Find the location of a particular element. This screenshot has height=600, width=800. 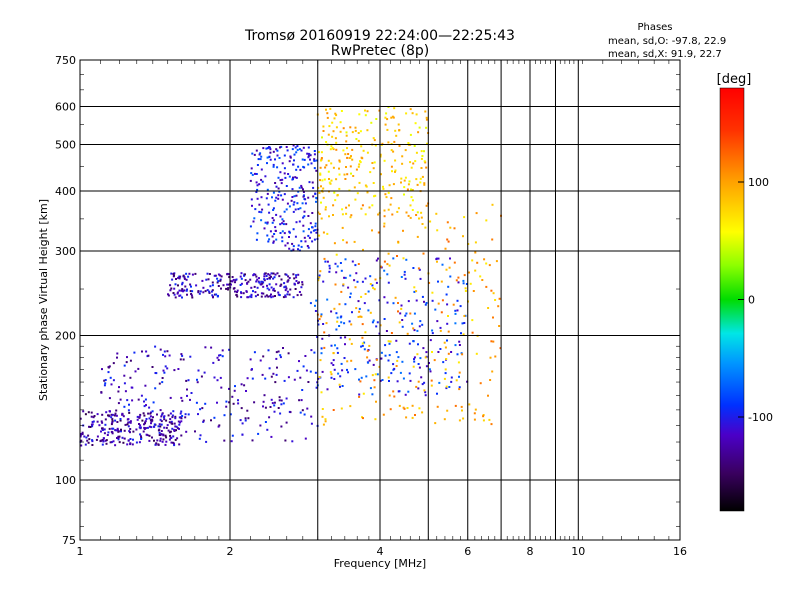

x-tick-label: 1 is located at coordinates (80, 551).